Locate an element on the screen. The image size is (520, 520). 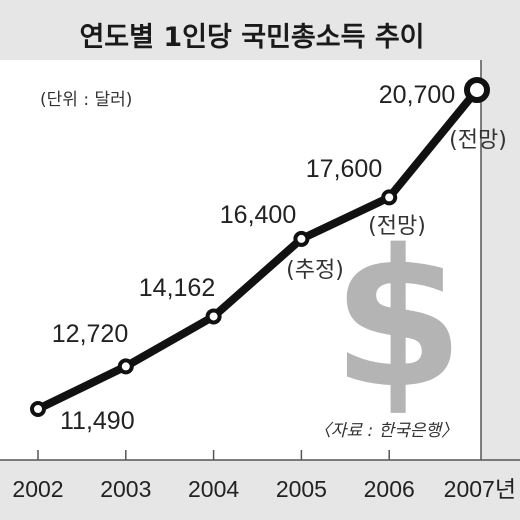
x-tick-label: 2002 is located at coordinates (37, 489).